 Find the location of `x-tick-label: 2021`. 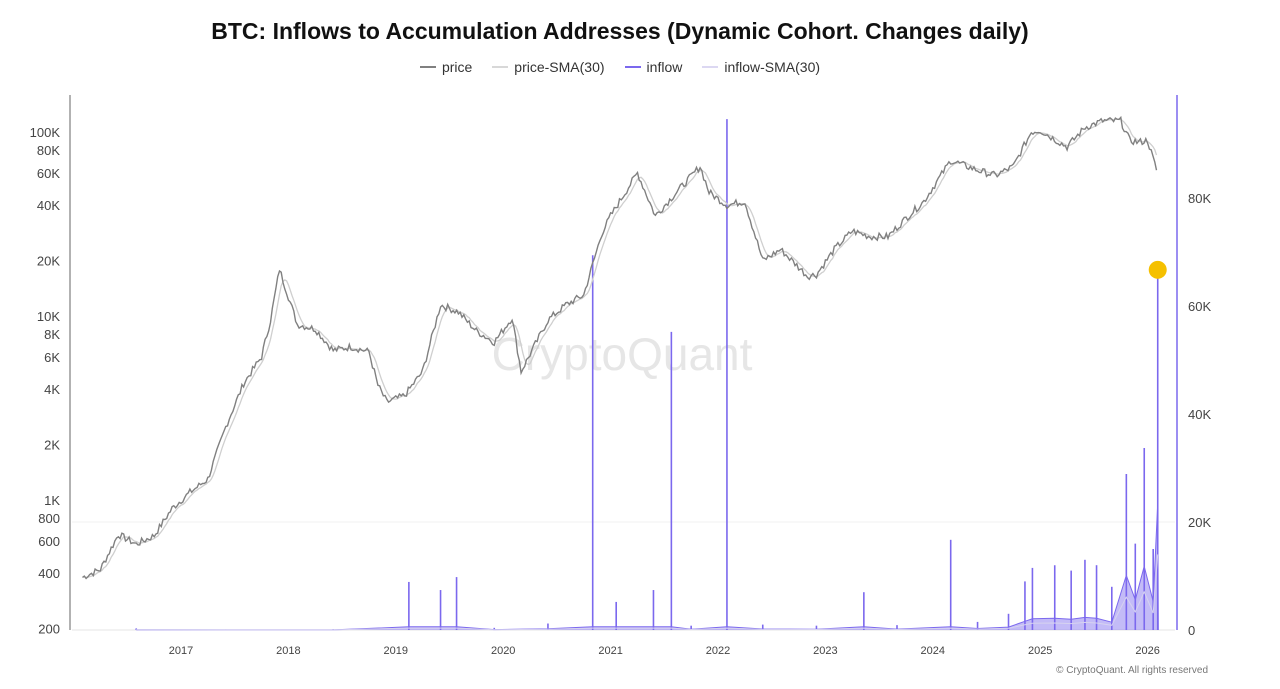

x-tick-label: 2021 is located at coordinates (610, 651).